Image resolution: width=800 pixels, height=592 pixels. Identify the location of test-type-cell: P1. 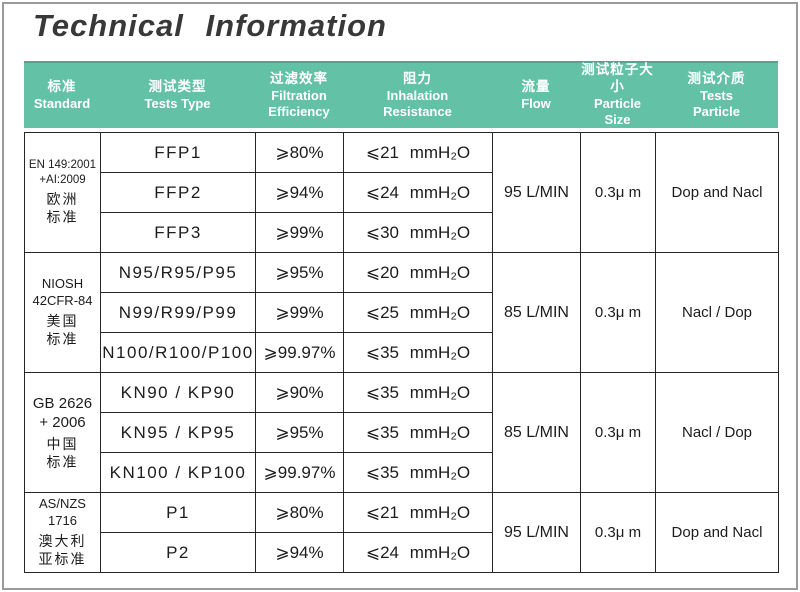
(178, 512).